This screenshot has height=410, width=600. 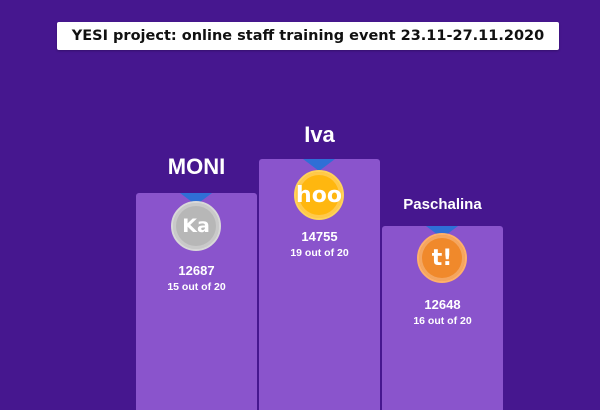 What do you see at coordinates (442, 204) in the screenshot?
I see `player-name-third: Paschalina` at bounding box center [442, 204].